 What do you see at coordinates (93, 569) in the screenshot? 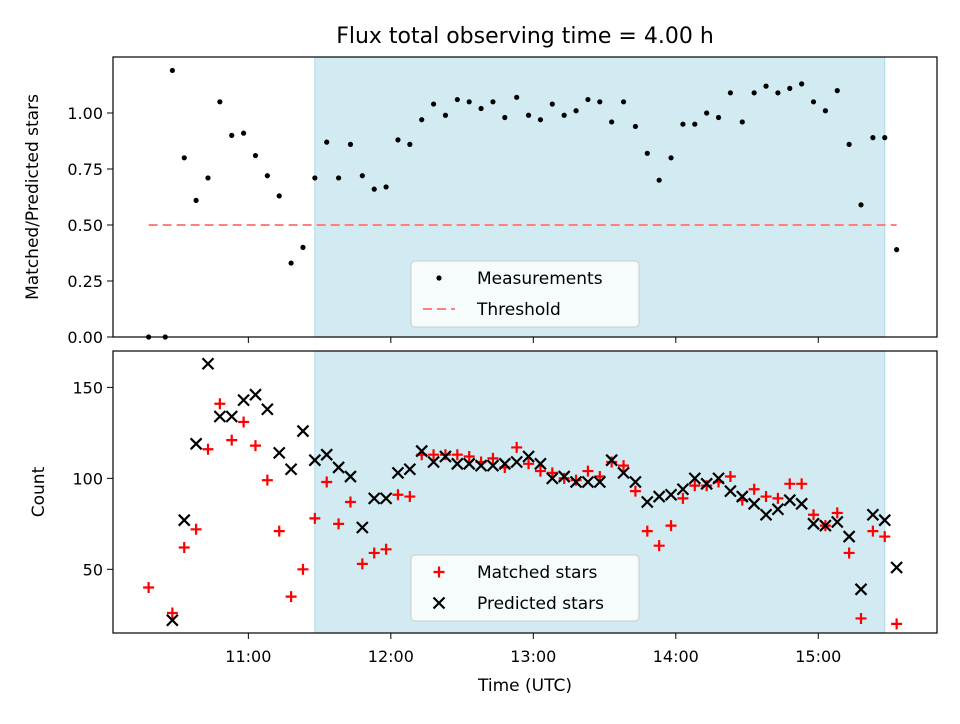
I see `y-tick-label: 50` at bounding box center [93, 569].